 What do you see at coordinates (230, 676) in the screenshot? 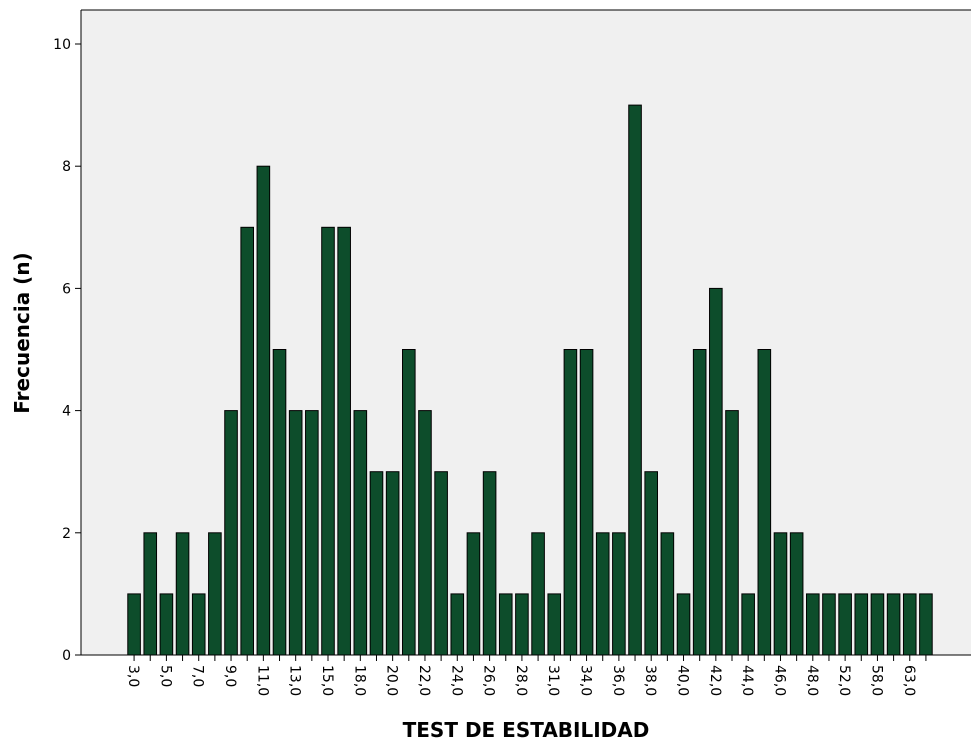
I see `x-tick-label: 9,0` at bounding box center [230, 676].